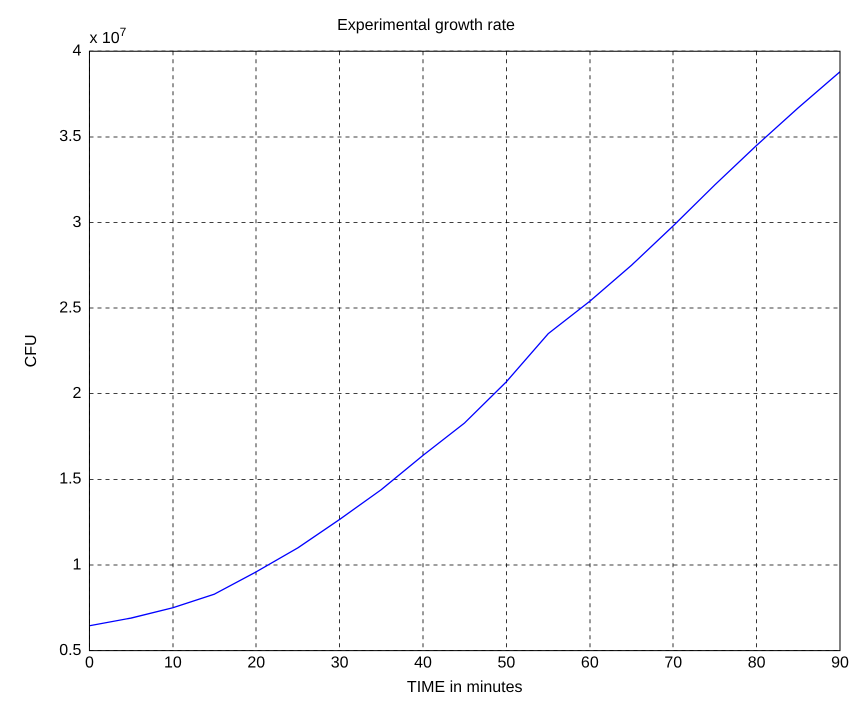 The height and width of the screenshot is (711, 862). Describe the element at coordinates (77, 565) in the screenshot. I see `y-tick-label: 1` at that location.